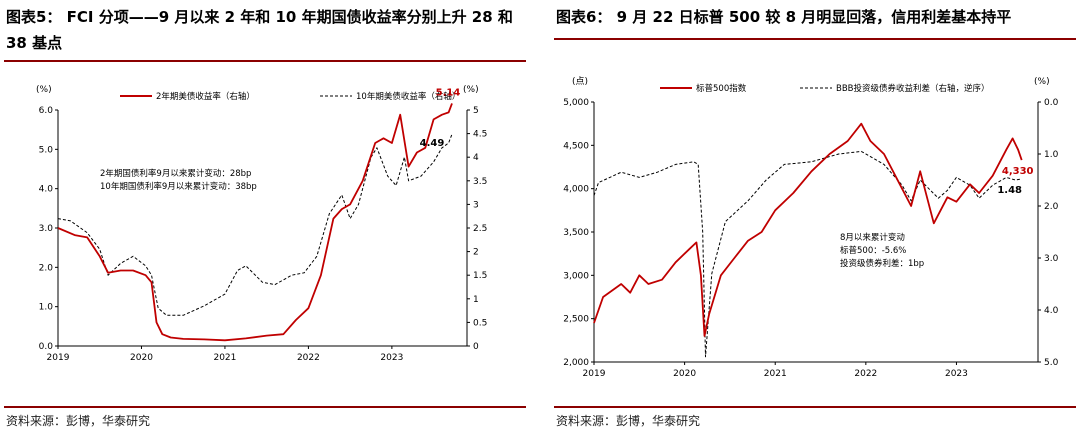  Describe the element at coordinates (476, 158) in the screenshot. I see `right-tick-label: 4` at that location.